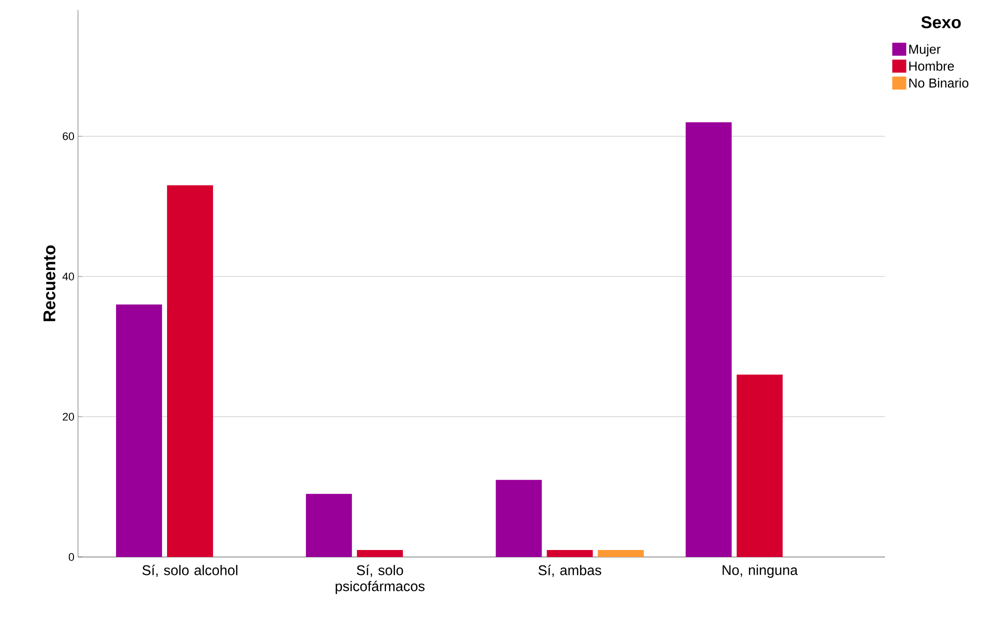  I want to click on x-tick-label: Sí, ambas, so click(570, 570).